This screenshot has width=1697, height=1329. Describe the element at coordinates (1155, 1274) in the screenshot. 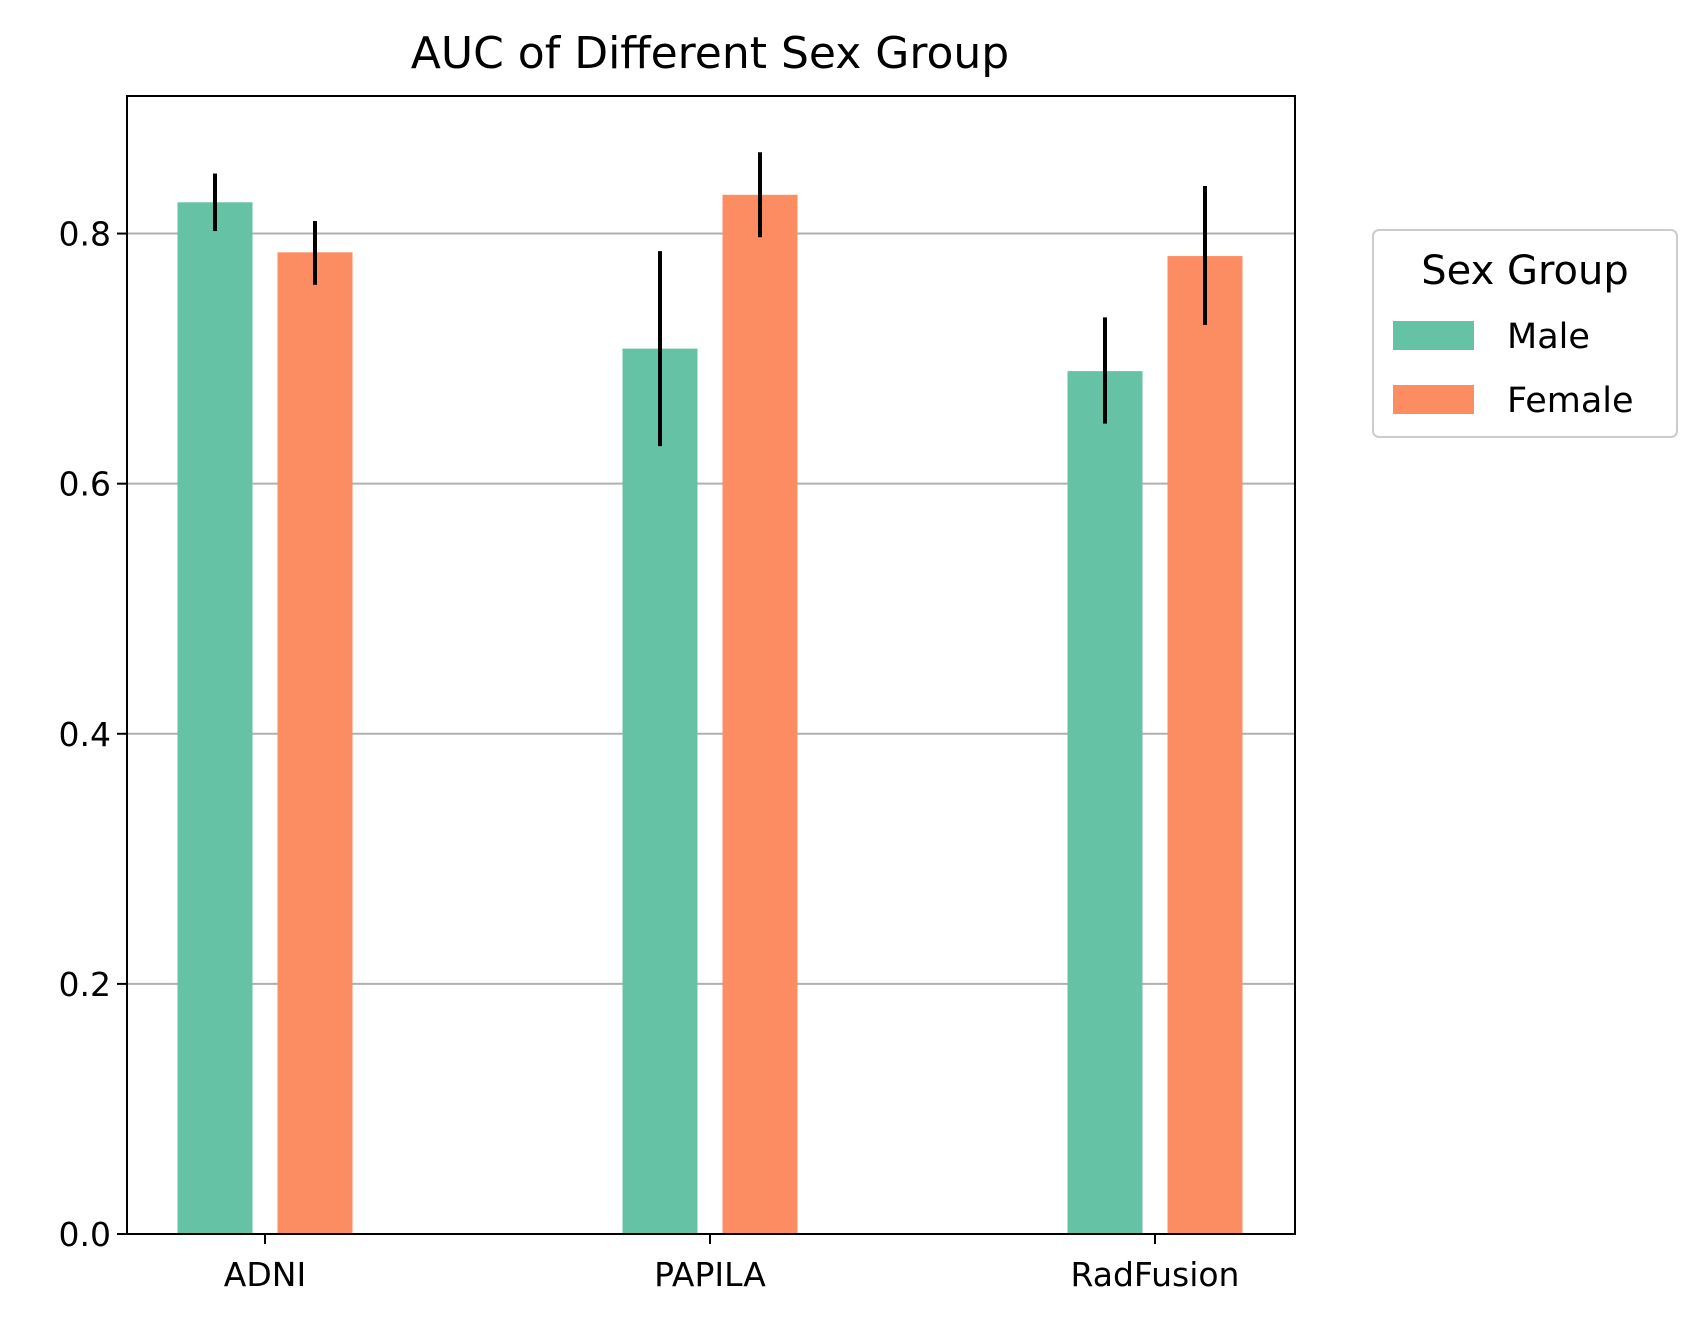

I see `x-tick-label-2: RadFusion` at that location.